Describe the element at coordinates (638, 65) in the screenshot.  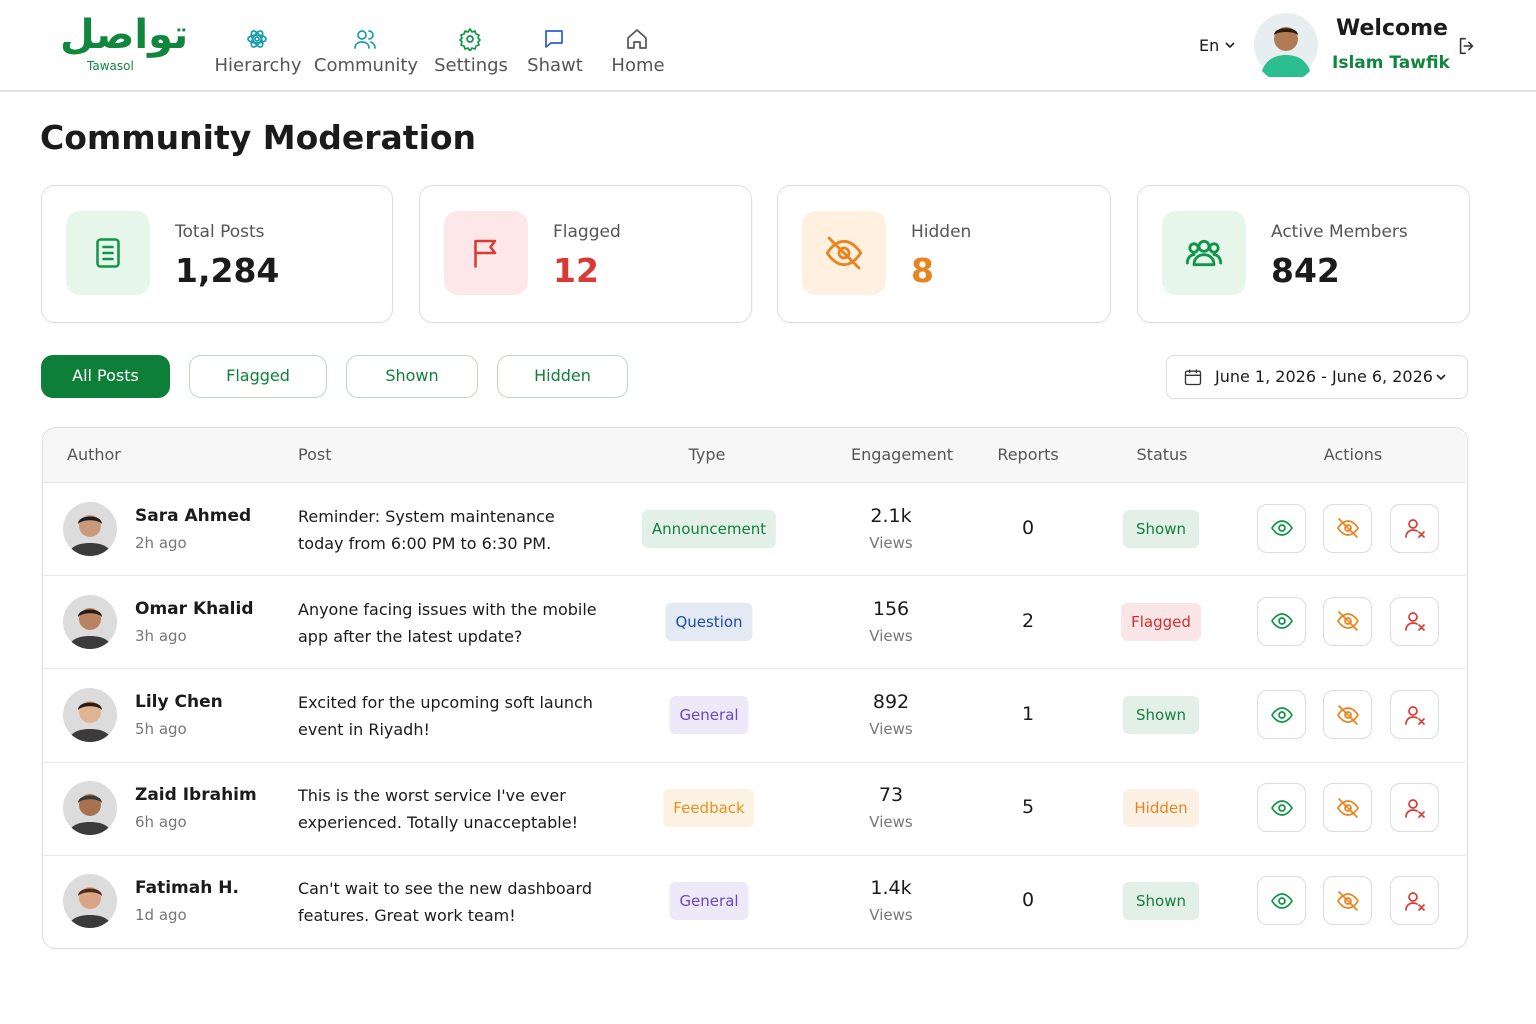
I see `nav-link: Home` at that location.